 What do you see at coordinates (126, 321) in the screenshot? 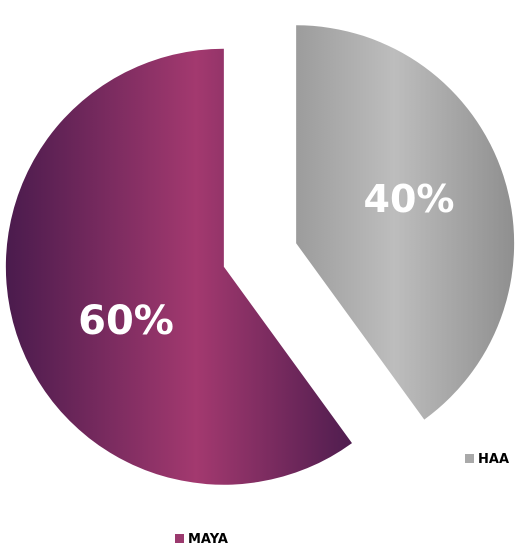
I see `slice-label-maya: 60%` at bounding box center [126, 321].